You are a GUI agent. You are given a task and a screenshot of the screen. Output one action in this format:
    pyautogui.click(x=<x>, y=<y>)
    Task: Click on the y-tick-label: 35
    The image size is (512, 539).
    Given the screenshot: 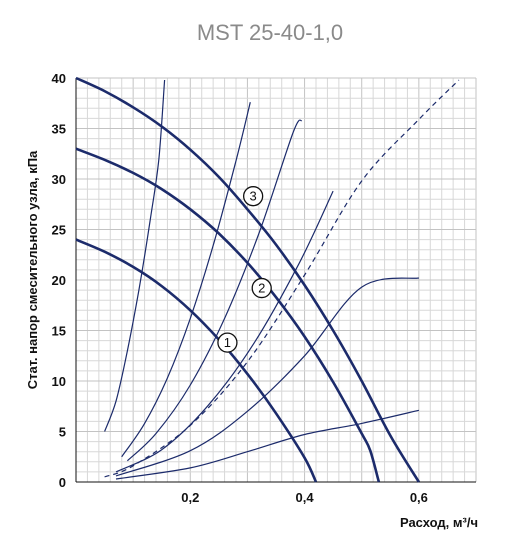 What is the action you would take?
    pyautogui.click(x=59, y=129)
    